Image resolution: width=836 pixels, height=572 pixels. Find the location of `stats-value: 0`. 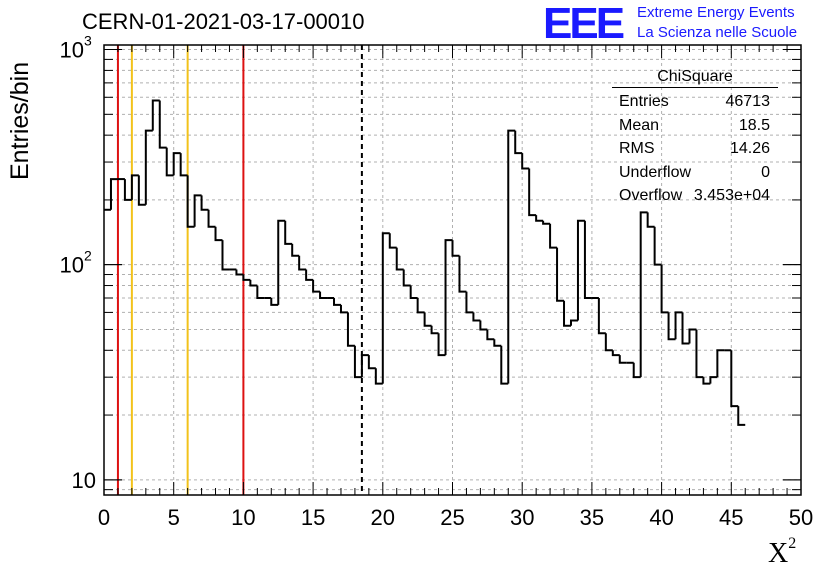

stats-value: 0 is located at coordinates (765, 172).